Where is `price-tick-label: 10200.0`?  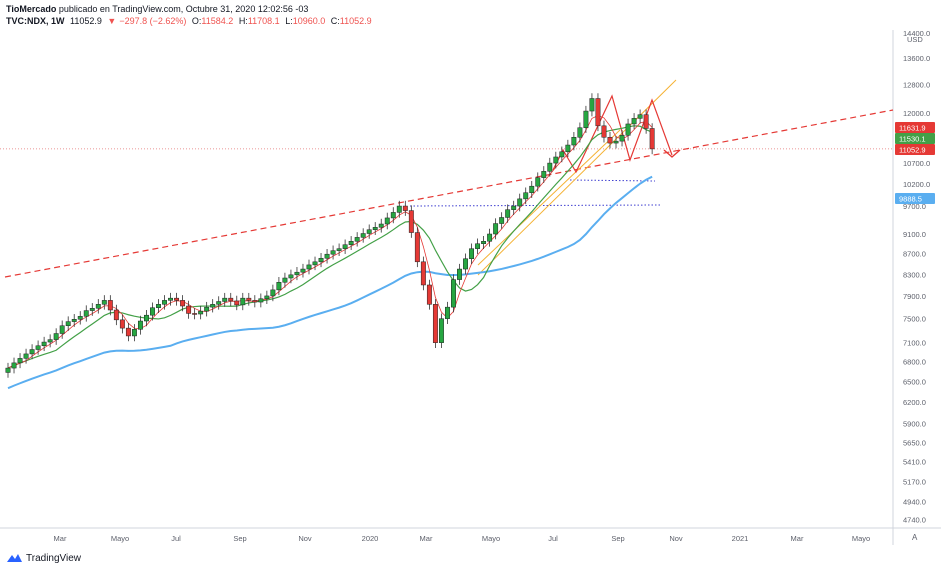
price-tick-label: 10200.0 is located at coordinates (916, 184).